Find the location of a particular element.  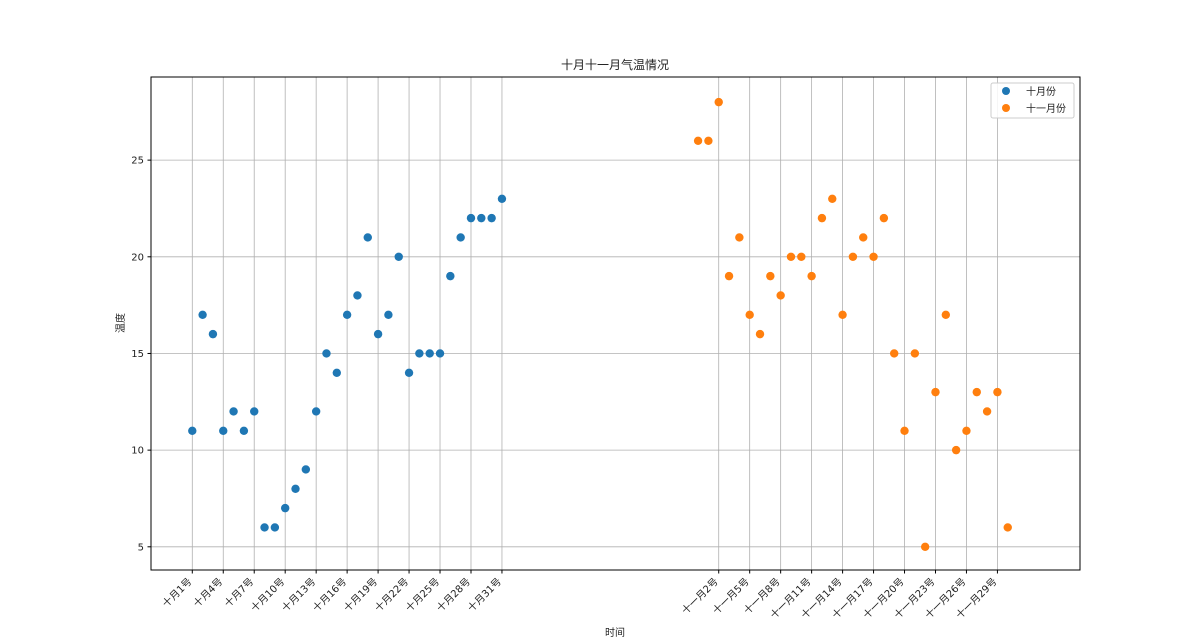

y-axis-ticks: 5 10 15 20 25 is located at coordinates (141, 354).